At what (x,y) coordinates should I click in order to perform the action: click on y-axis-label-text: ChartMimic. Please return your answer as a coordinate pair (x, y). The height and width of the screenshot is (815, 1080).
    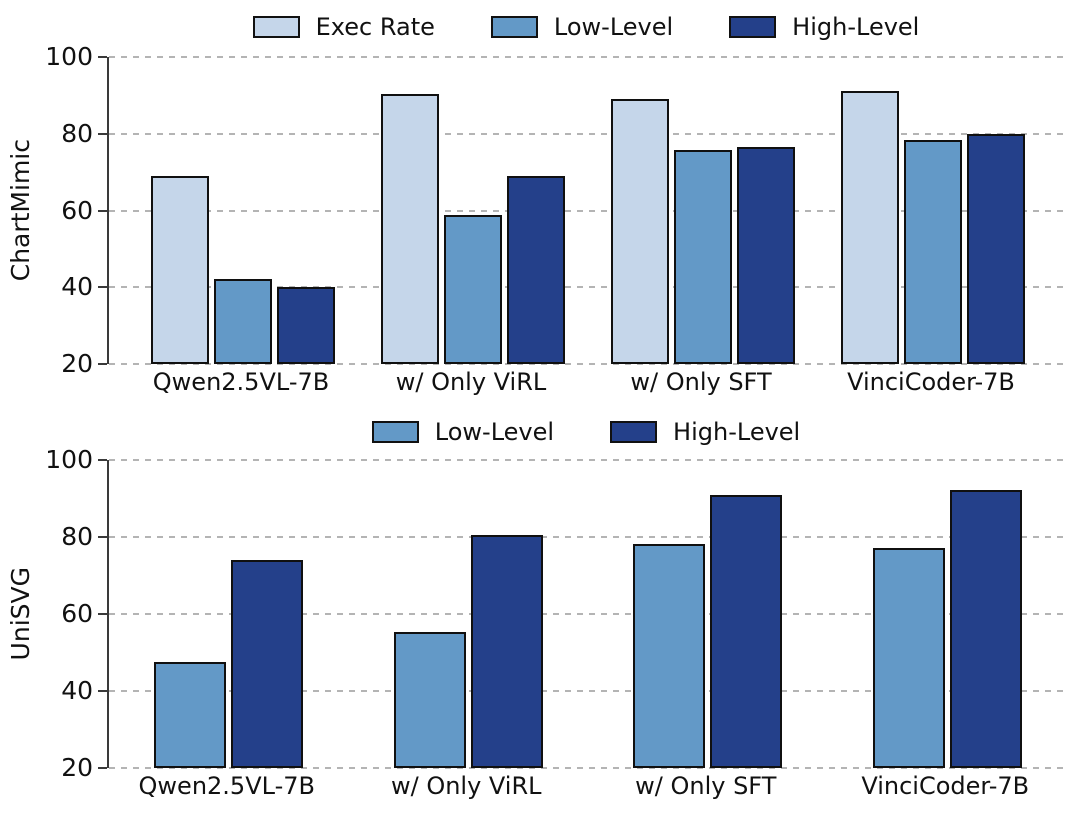
    Looking at the image, I should click on (20, 210).